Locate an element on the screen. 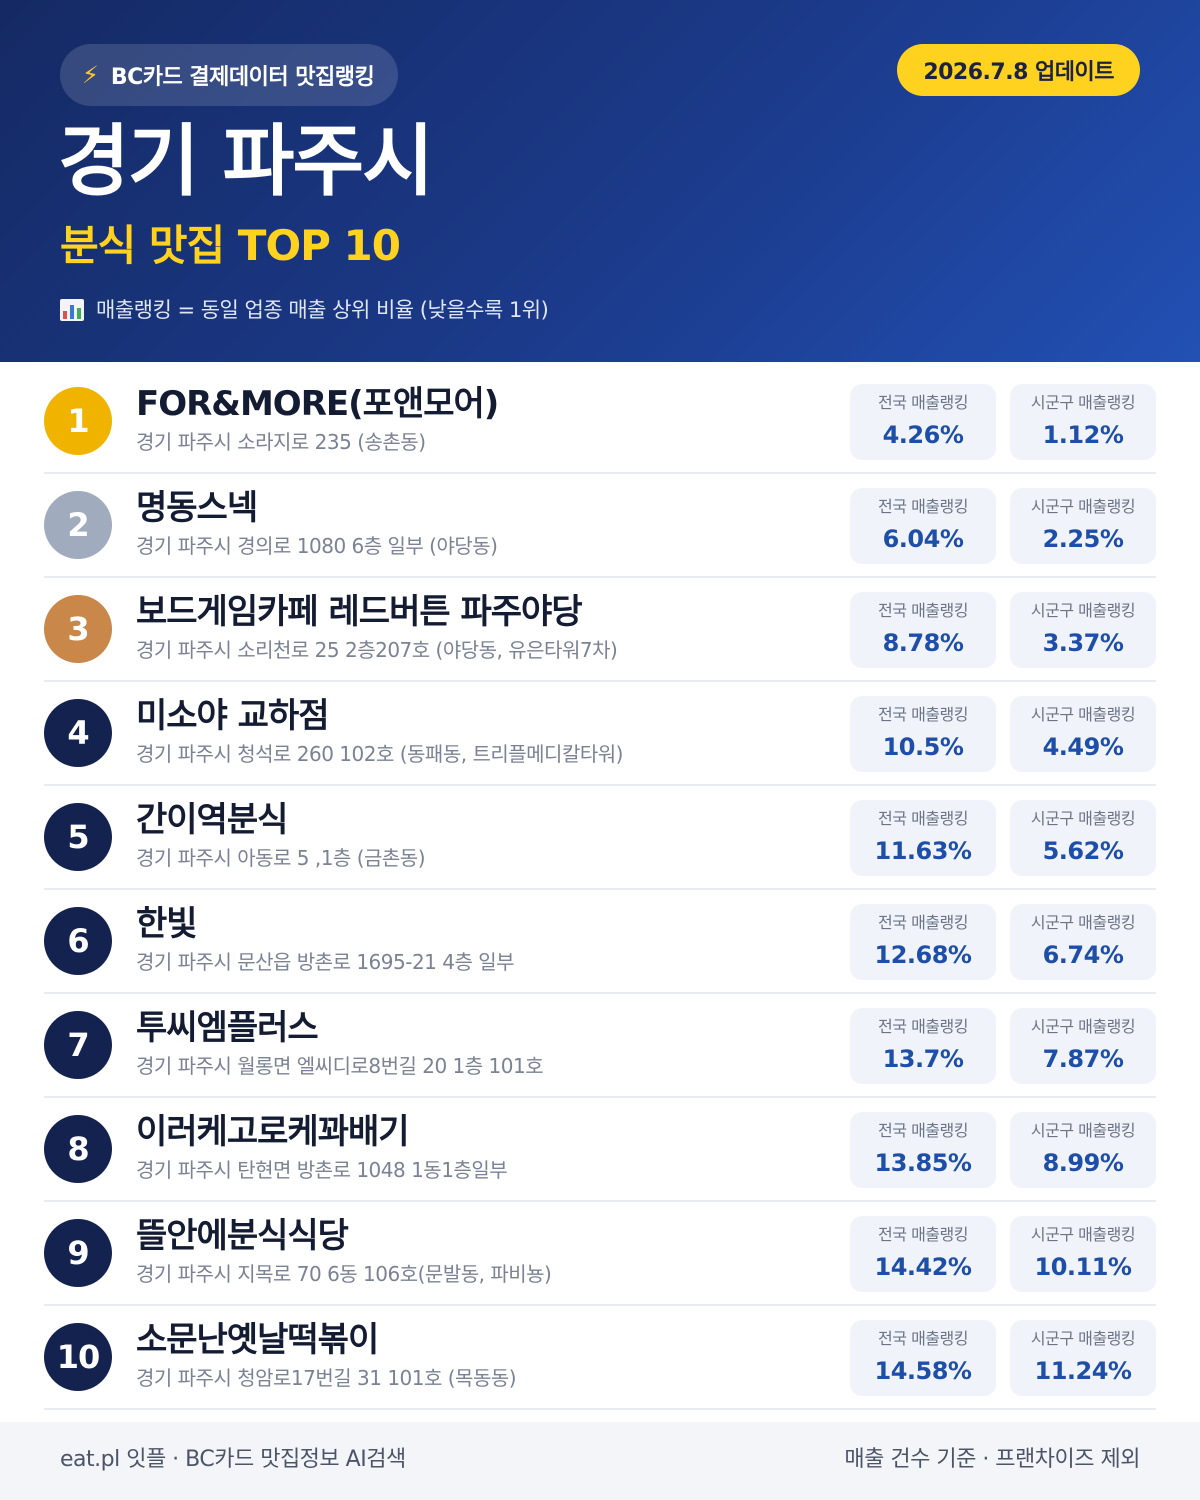 This screenshot has width=1200, height=1500. national-ranking-value: 4.26% is located at coordinates (923, 435).